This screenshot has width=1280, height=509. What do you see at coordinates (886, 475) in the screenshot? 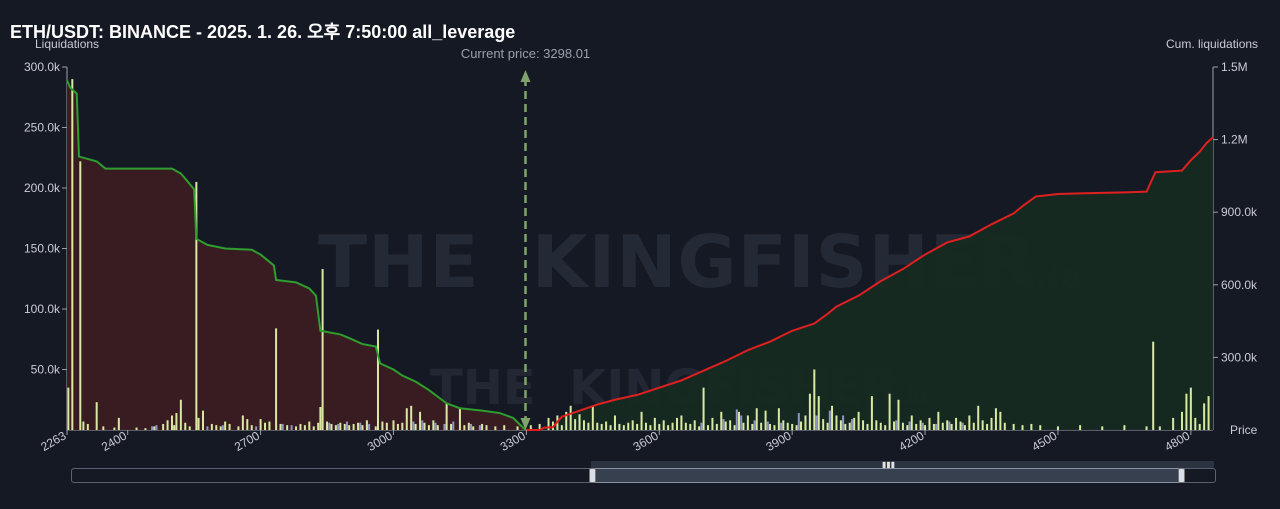
I see `scroll-window` at bounding box center [886, 475].